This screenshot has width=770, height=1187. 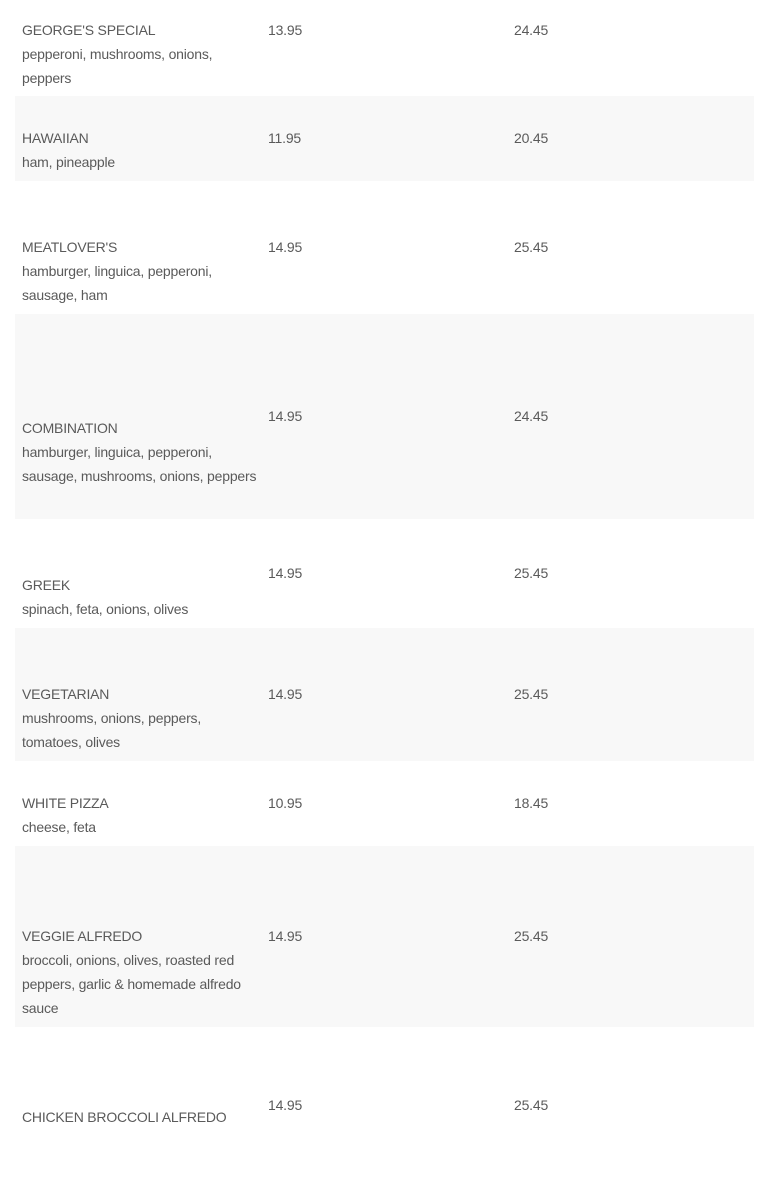 I want to click on item-name: CHICKEN BROCCOLI ALFREDO, so click(x=124, y=1117).